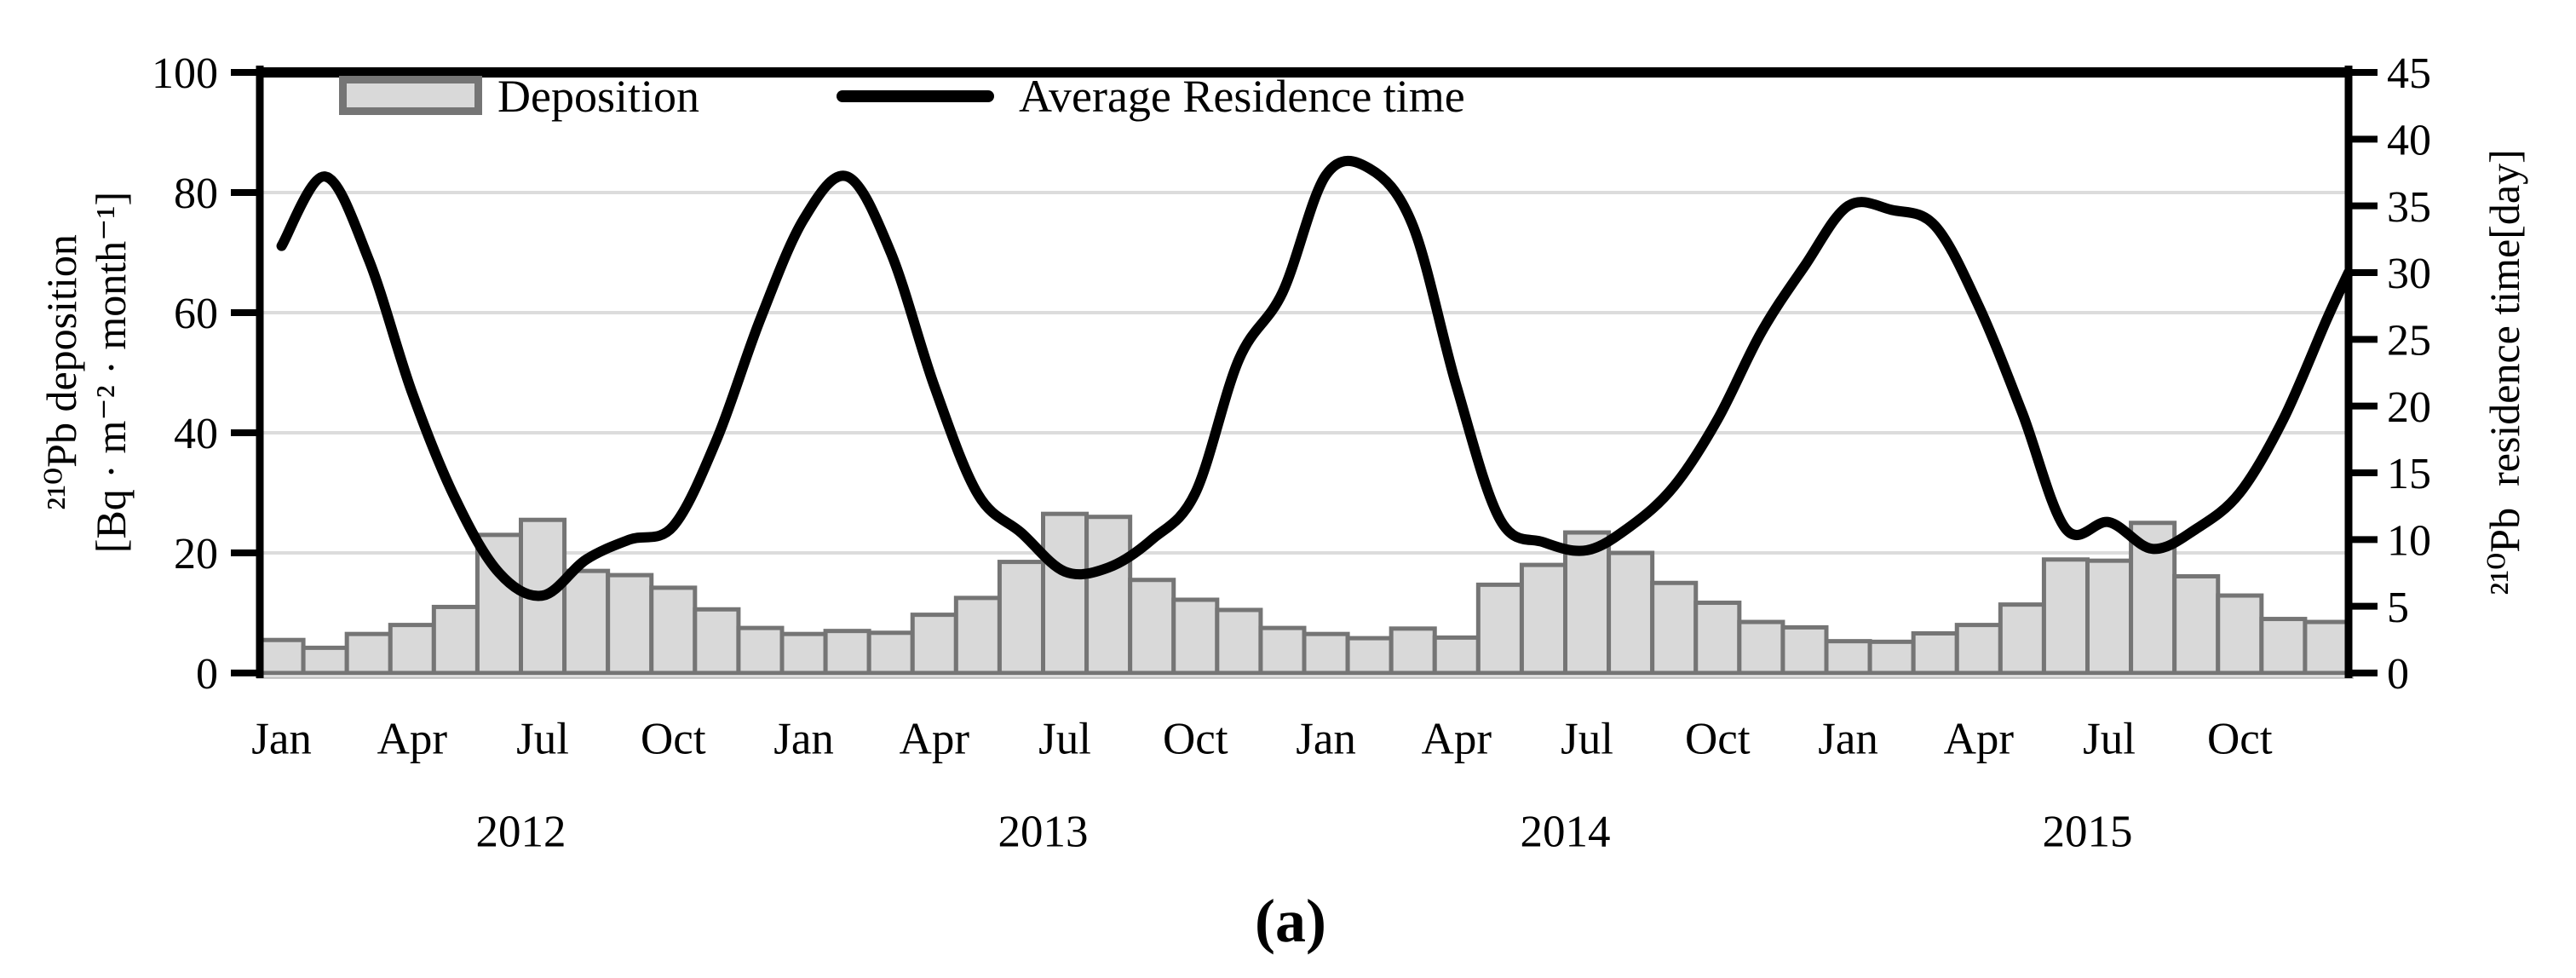 The height and width of the screenshot is (978, 2576). Describe the element at coordinates (196, 434) in the screenshot. I see `left-axis-tick-label: 40` at that location.